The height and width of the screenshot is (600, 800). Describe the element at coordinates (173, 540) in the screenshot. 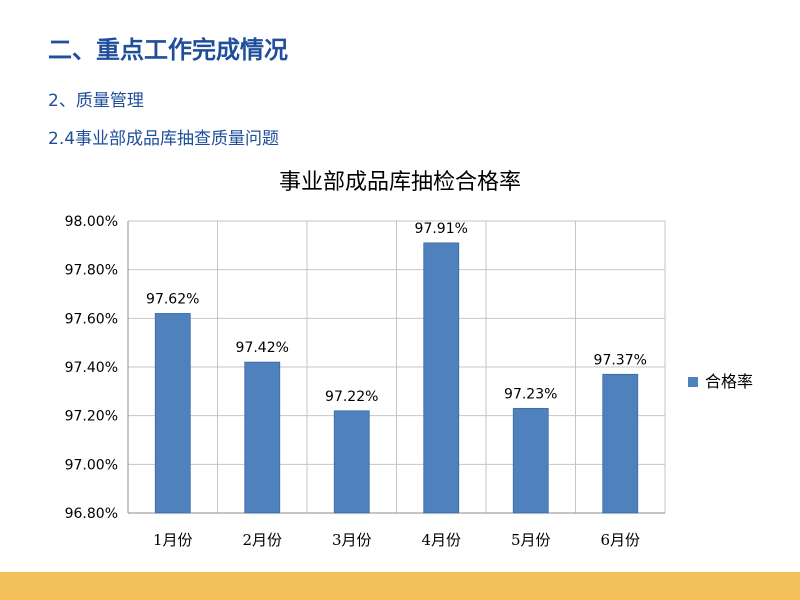

I see `x-tick-label: 1月份` at that location.